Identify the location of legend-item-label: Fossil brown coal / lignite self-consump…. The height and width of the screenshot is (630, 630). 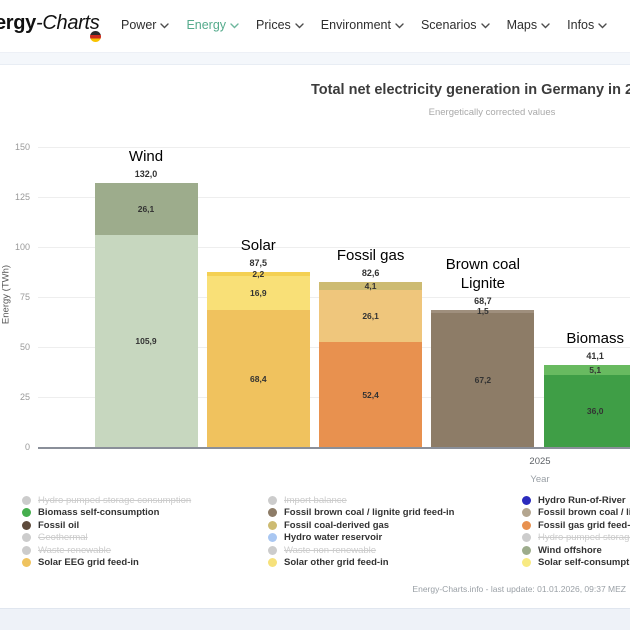
(584, 513).